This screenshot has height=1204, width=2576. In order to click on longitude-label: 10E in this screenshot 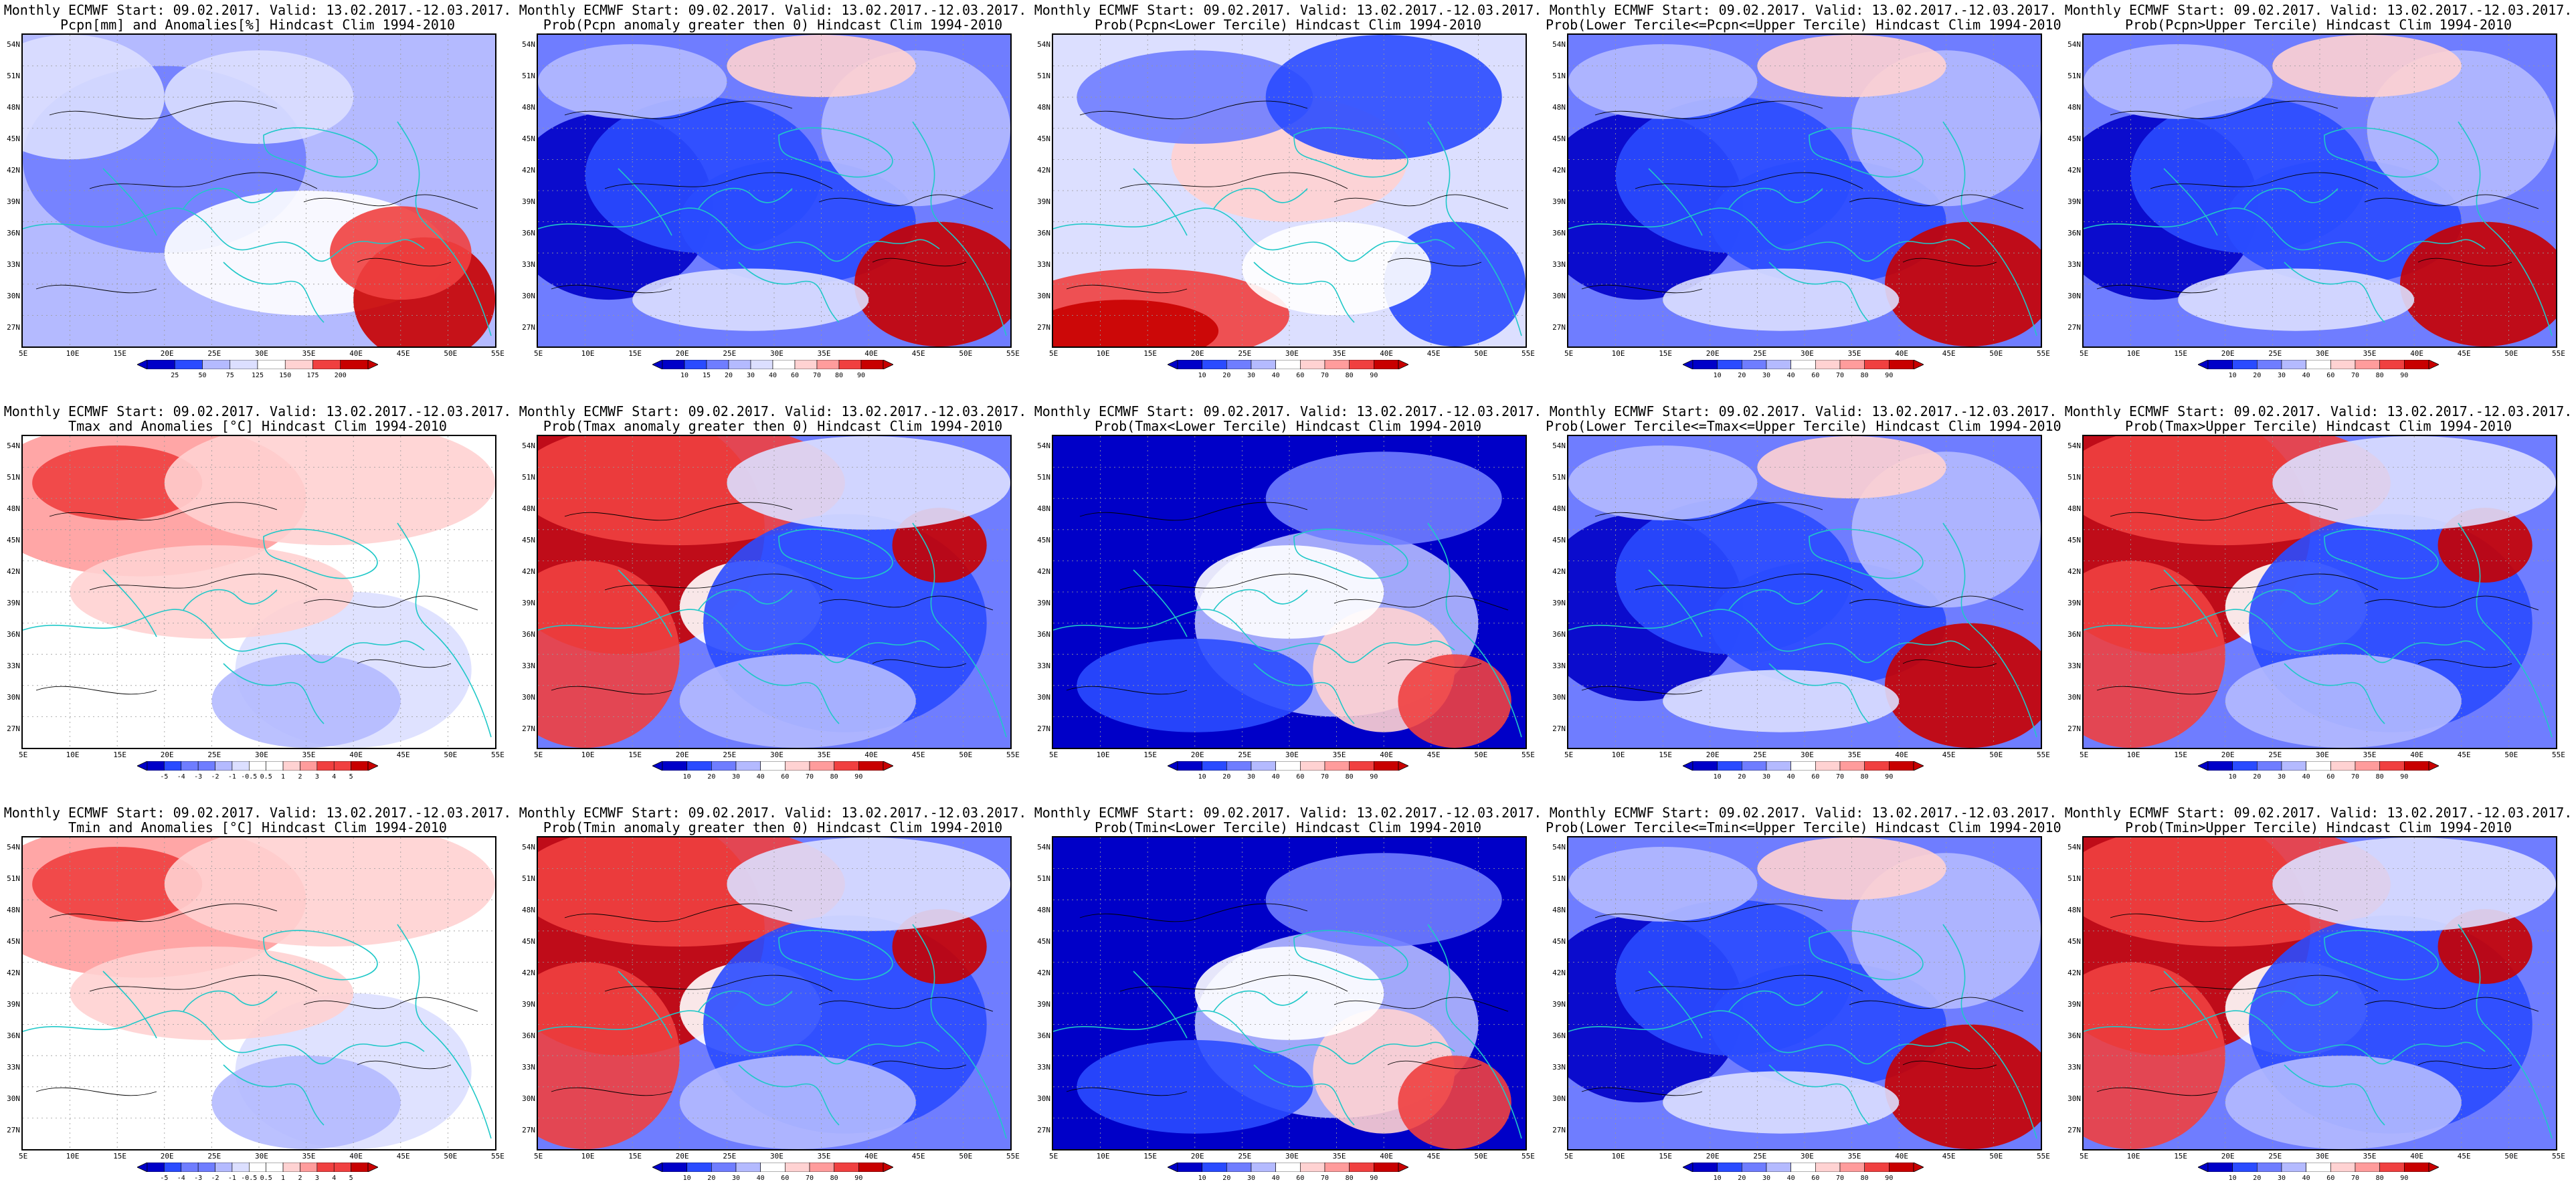, I will do `click(73, 1156)`.